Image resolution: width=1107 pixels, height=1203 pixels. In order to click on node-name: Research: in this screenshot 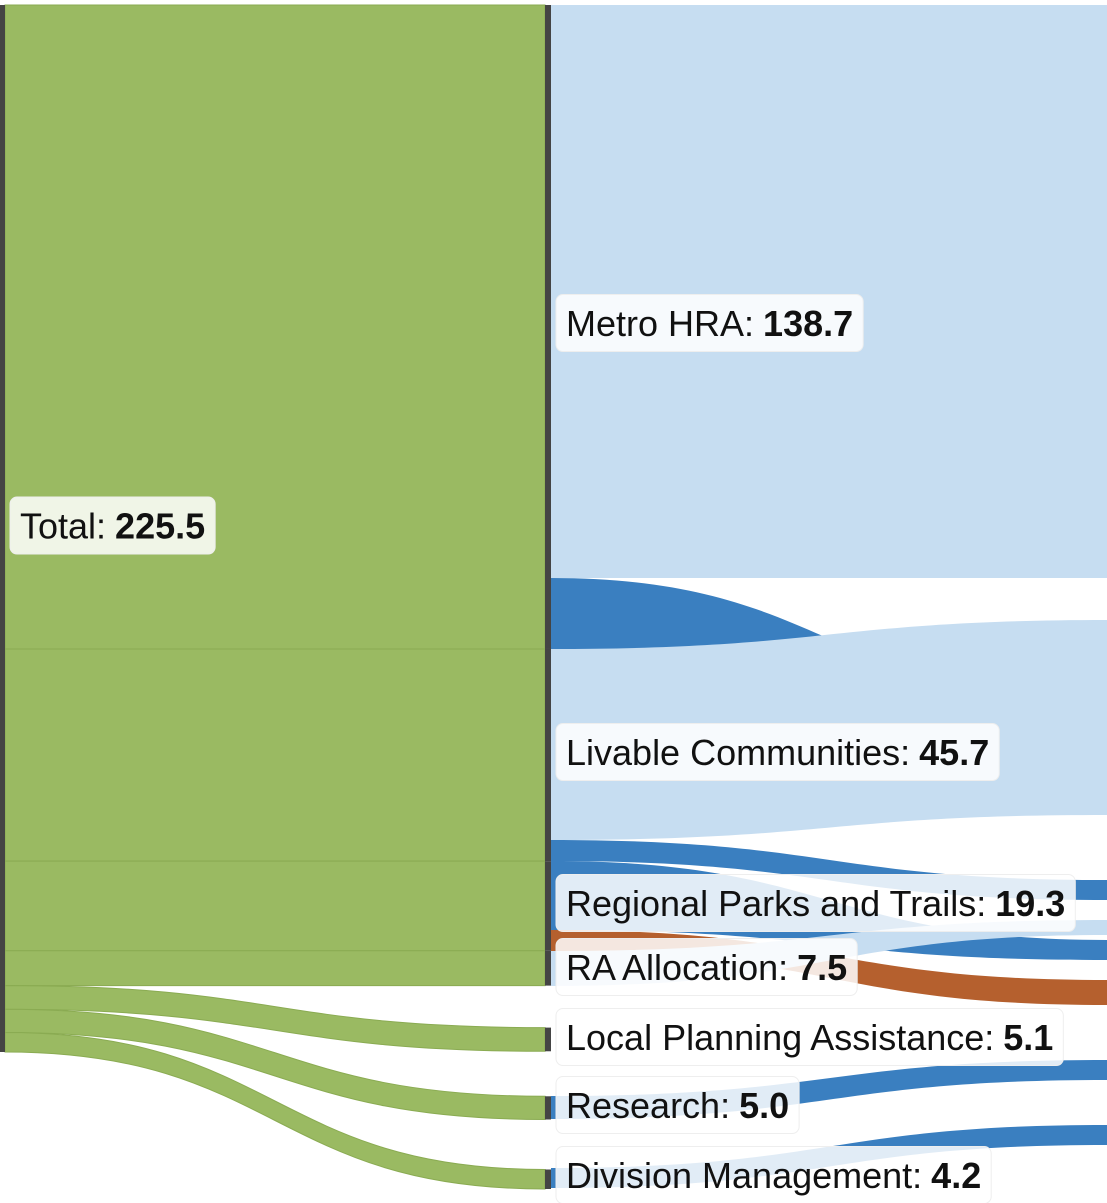, I will do `click(648, 1105)`.